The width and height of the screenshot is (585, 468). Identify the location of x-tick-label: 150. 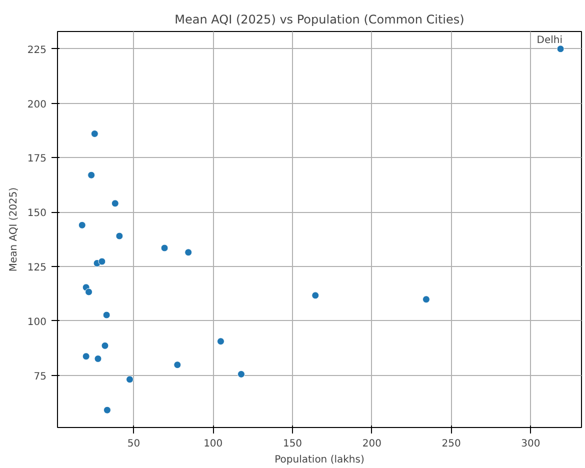
(292, 444).